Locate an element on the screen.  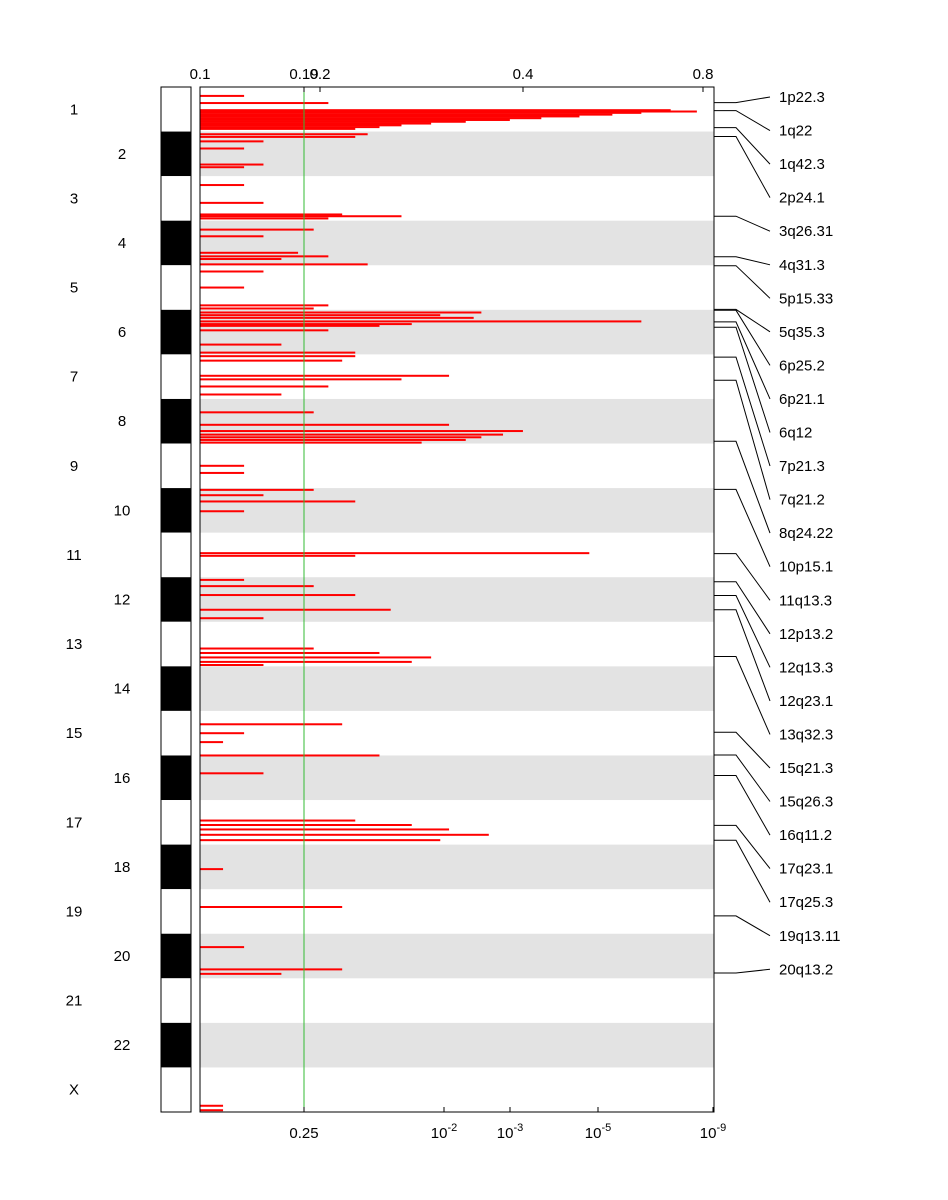
peak-label-3q26.31: 3q26.31 is located at coordinates (806, 231).